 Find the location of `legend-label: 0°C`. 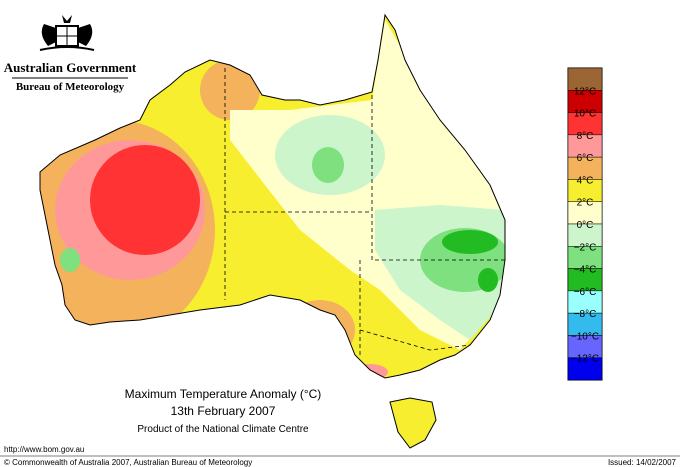

legend-label: 0°C is located at coordinates (585, 225).